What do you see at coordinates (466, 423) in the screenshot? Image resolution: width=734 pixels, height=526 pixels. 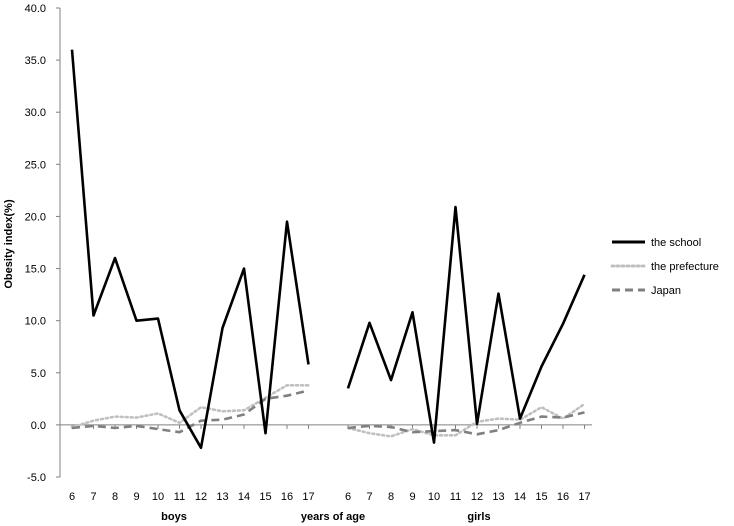 I see `series-line-japan-girls` at bounding box center [466, 423].